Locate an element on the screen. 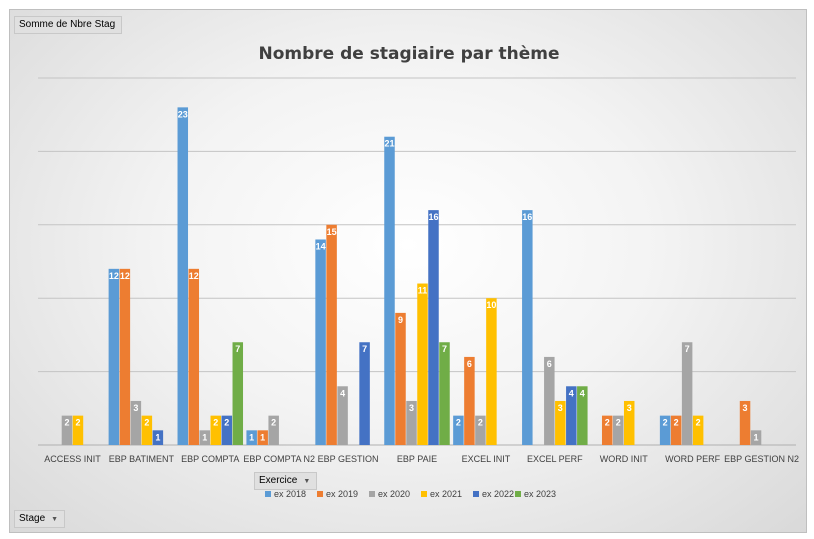 Image resolution: width=814 pixels, height=539 pixels. category-label: EXCEL INIT is located at coordinates (486, 459).